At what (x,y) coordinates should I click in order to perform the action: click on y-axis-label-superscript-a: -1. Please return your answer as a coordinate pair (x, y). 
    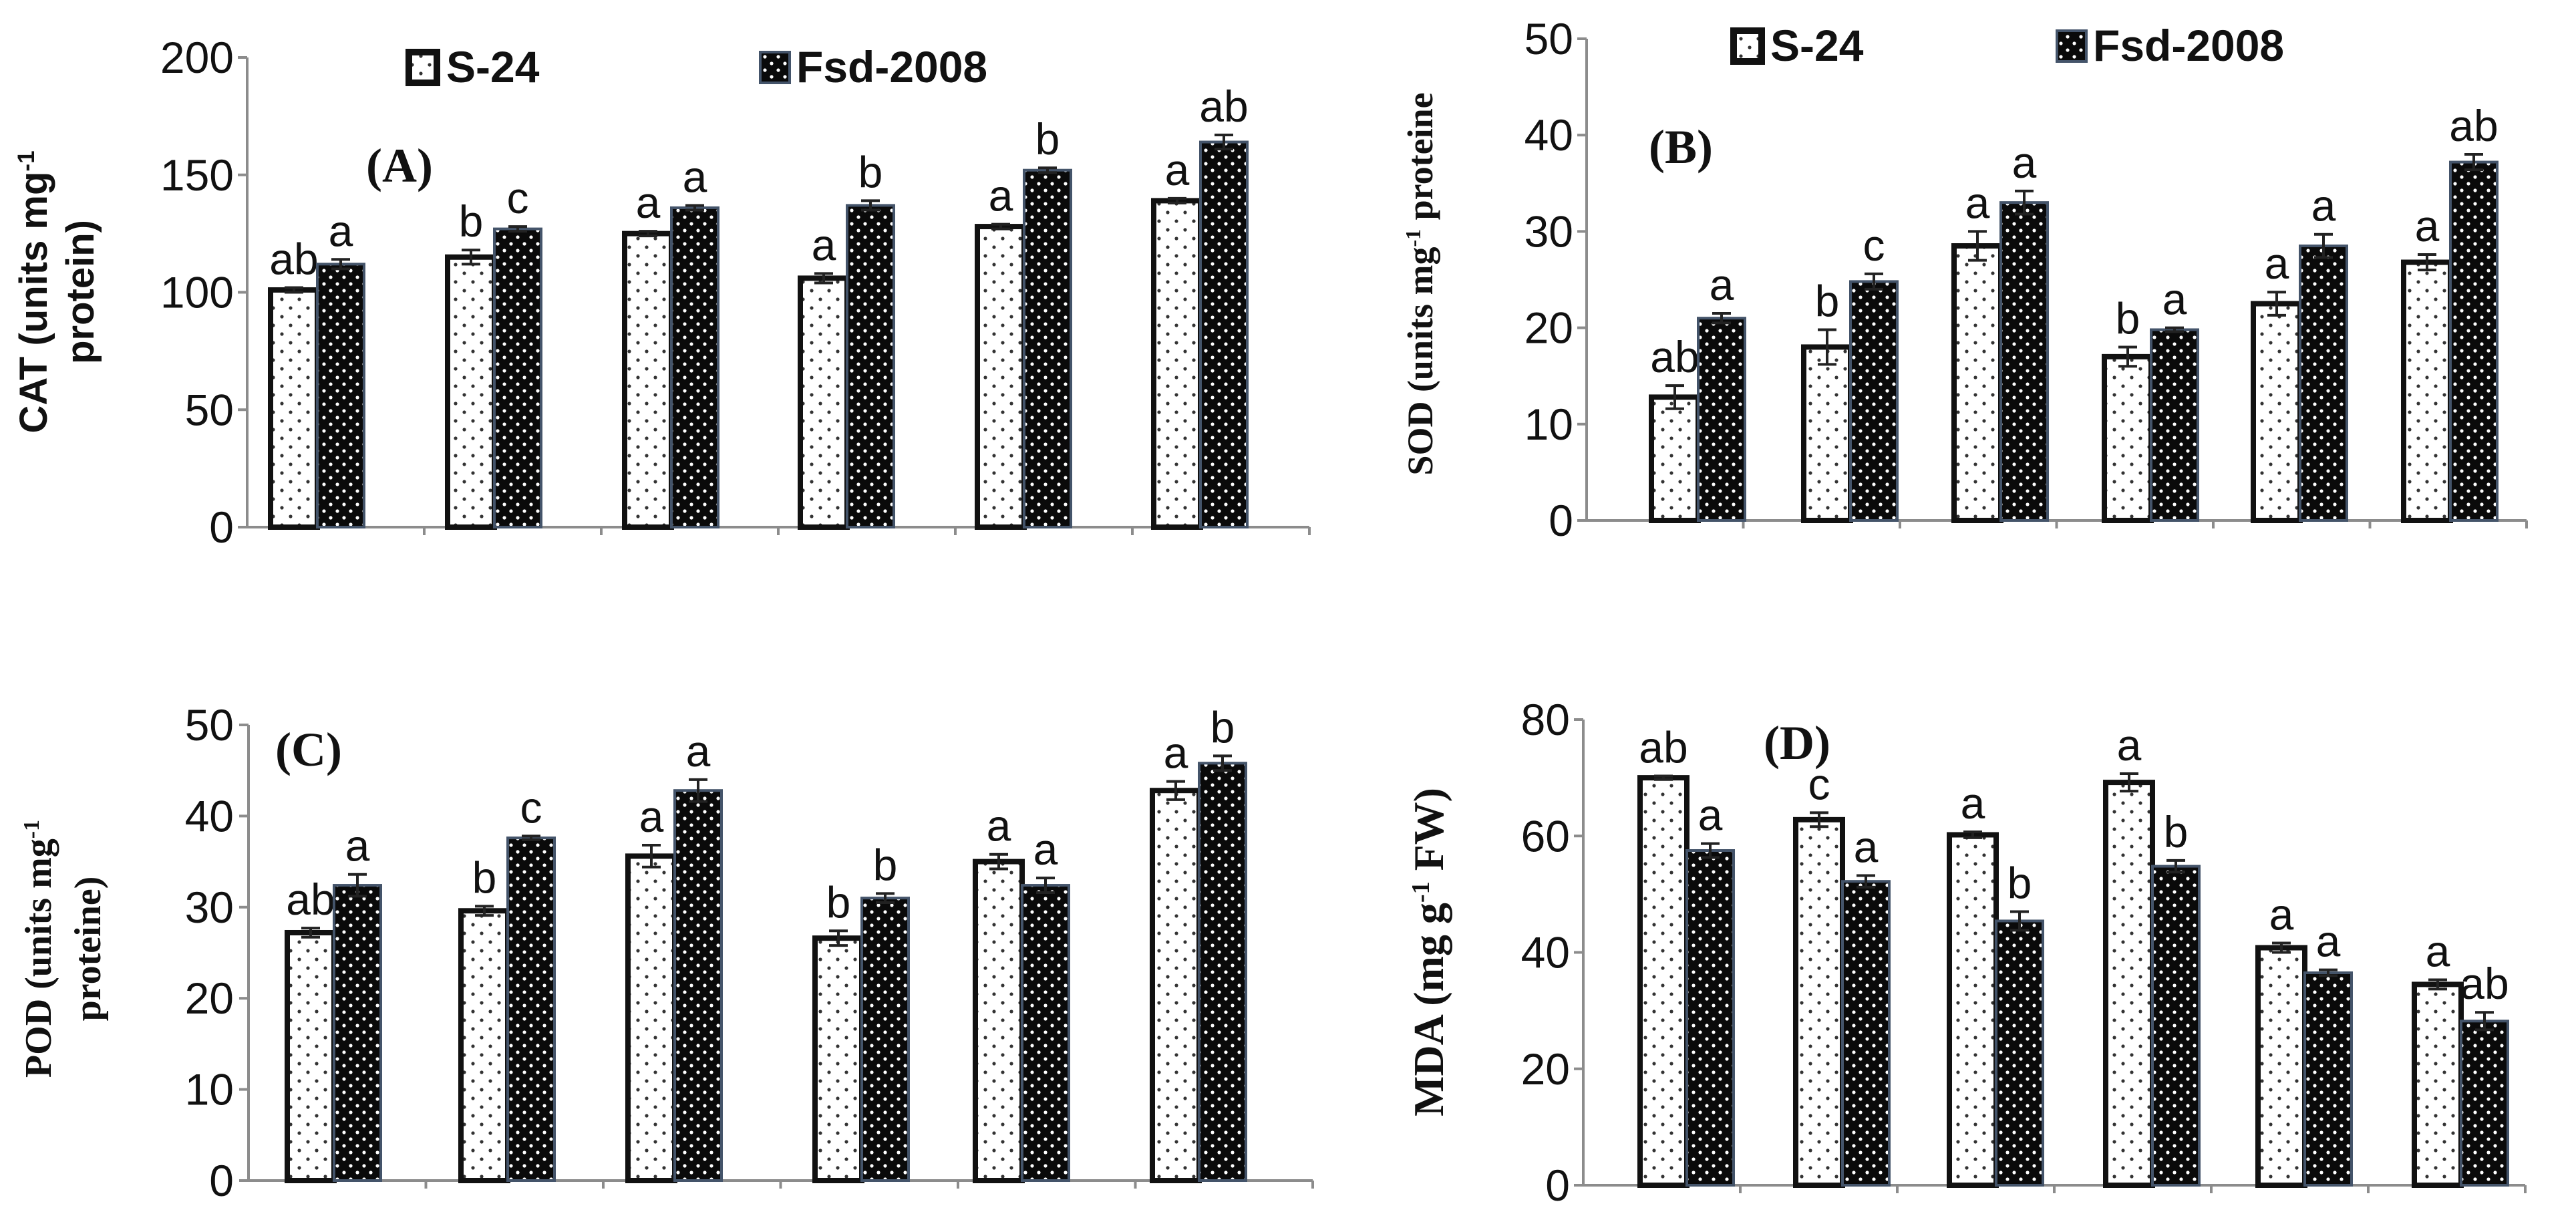
    Looking at the image, I should click on (26, 160).